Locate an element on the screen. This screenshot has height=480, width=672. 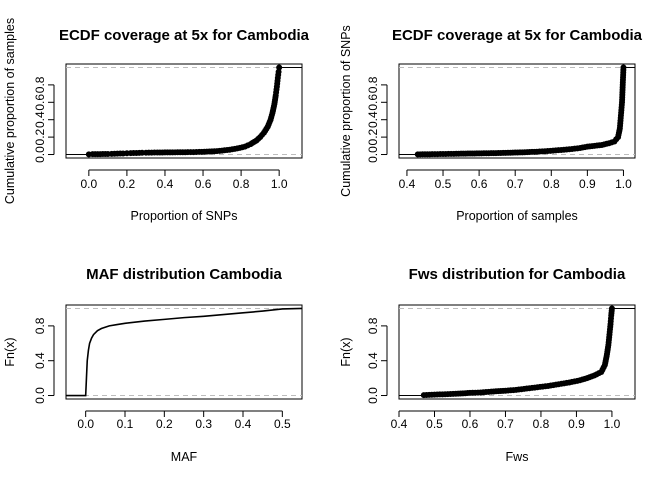
x-tick-label: 0.3 is located at coordinates (203, 424).